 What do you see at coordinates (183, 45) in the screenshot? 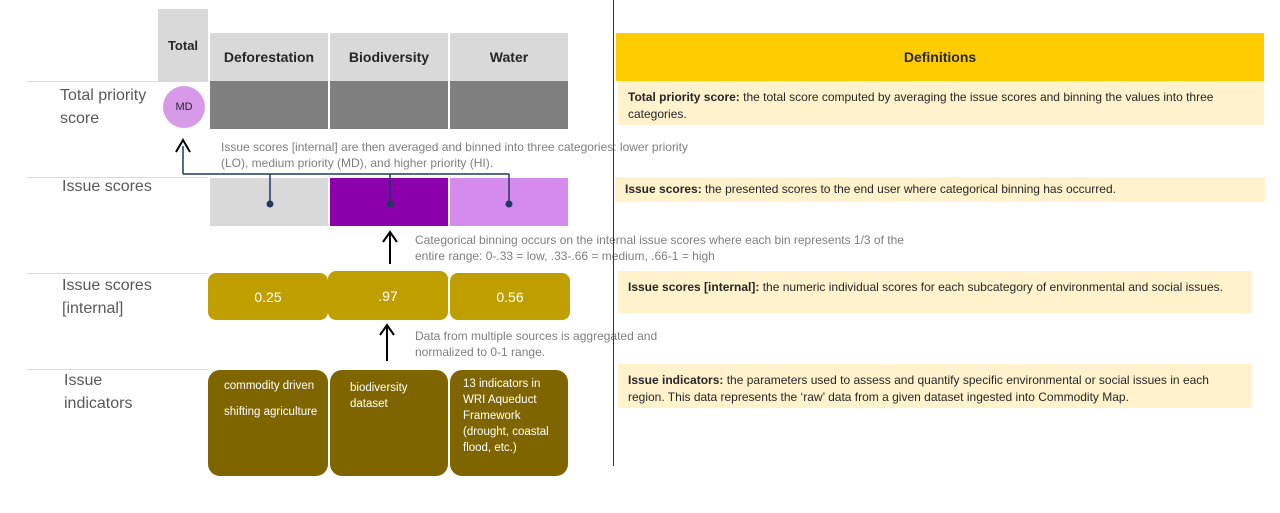
I see `total-column-header: Total` at bounding box center [183, 45].